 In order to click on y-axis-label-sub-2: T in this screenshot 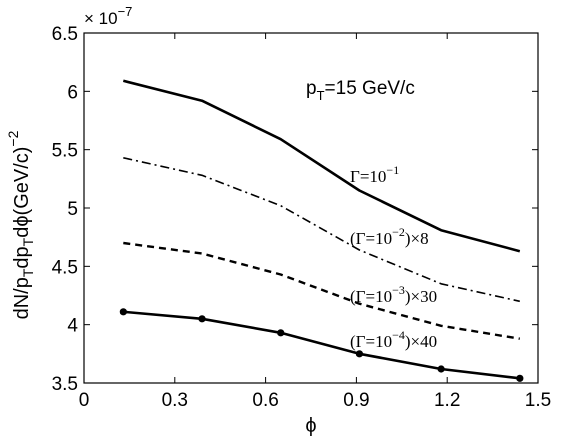, I will do `click(28, 241)`.